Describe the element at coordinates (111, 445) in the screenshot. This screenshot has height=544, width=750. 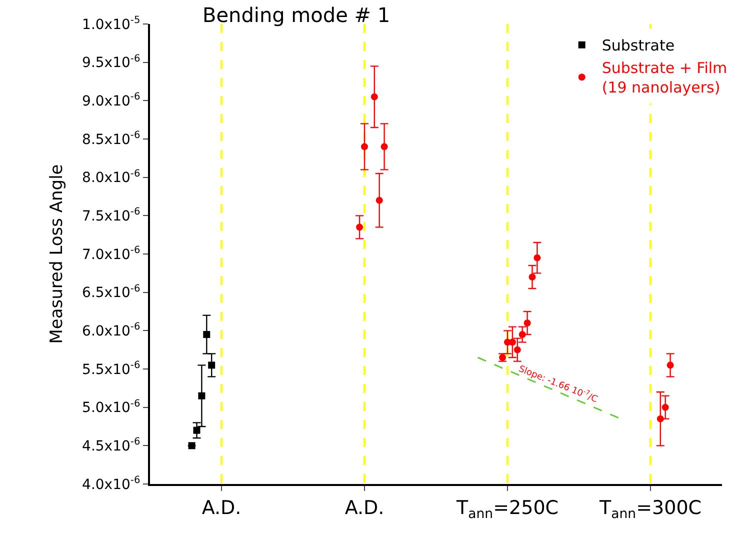
I see `y-tick-label: 4.5x10$^{-6}$` at that location.